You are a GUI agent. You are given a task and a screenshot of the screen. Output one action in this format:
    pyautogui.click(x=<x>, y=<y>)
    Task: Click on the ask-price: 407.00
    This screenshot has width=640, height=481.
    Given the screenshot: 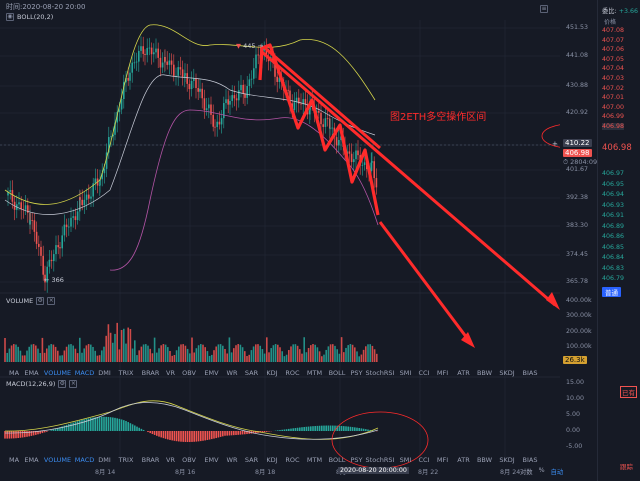 What is the action you would take?
    pyautogui.click(x=613, y=107)
    